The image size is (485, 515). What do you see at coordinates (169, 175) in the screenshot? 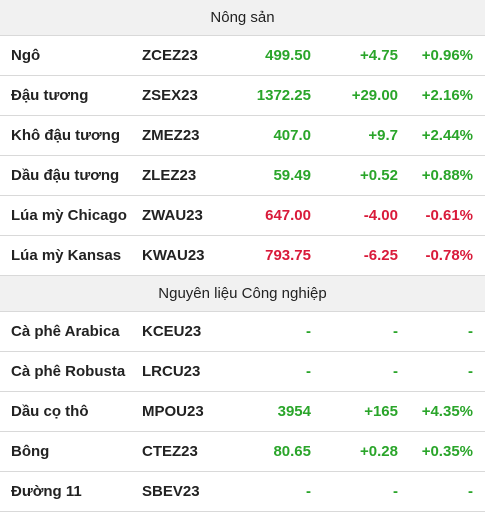
I see `contract-code: ZLEZ23` at bounding box center [169, 175].